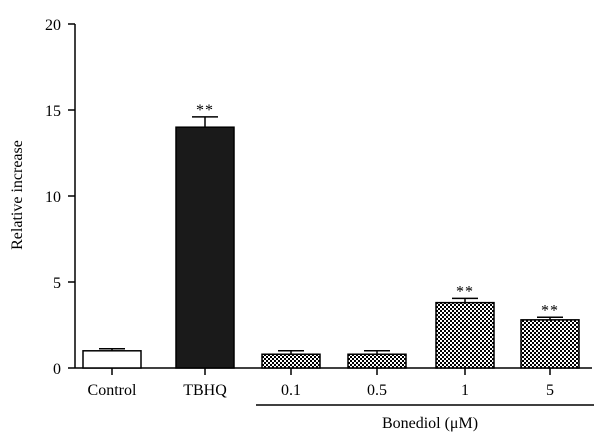  I want to click on x-tick-label: 0.1, so click(291, 390).